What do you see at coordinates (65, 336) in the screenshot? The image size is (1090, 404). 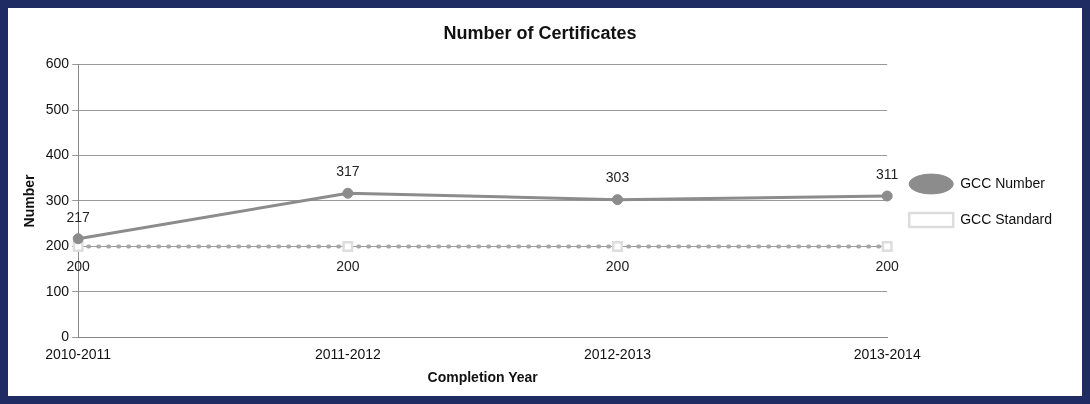 I see `y-tick-label: 0` at bounding box center [65, 336].